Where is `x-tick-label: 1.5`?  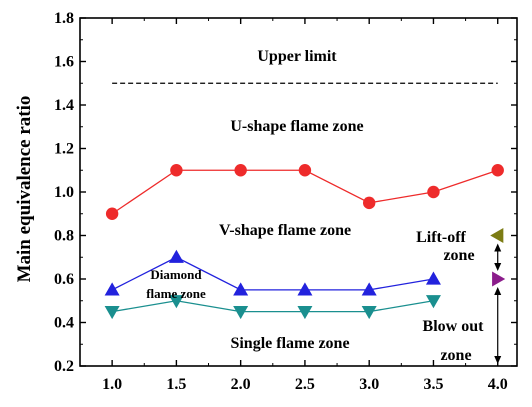 x-tick-label: 1.5 is located at coordinates (176, 384).